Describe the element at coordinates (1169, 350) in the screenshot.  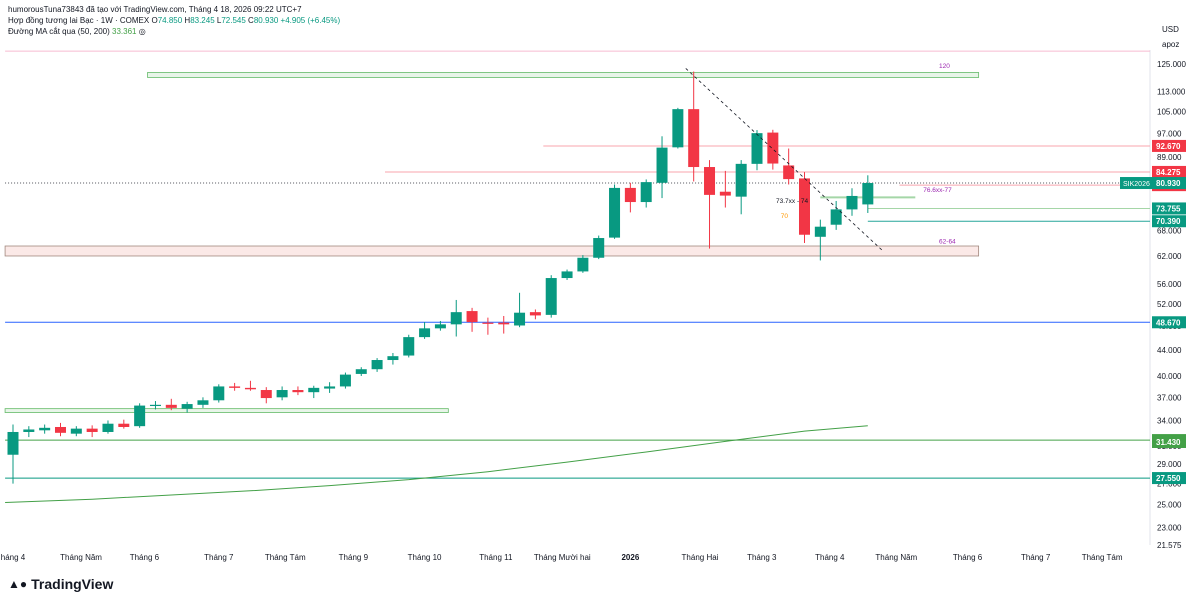
I see `y-tick-label: 44.000` at that location.